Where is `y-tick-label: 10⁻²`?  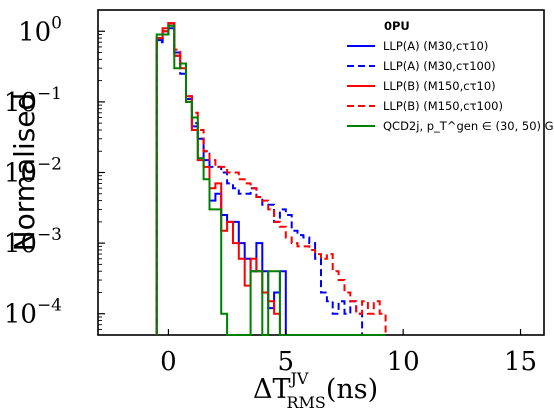
y-tick-label: 10⁻² is located at coordinates (33, 172).